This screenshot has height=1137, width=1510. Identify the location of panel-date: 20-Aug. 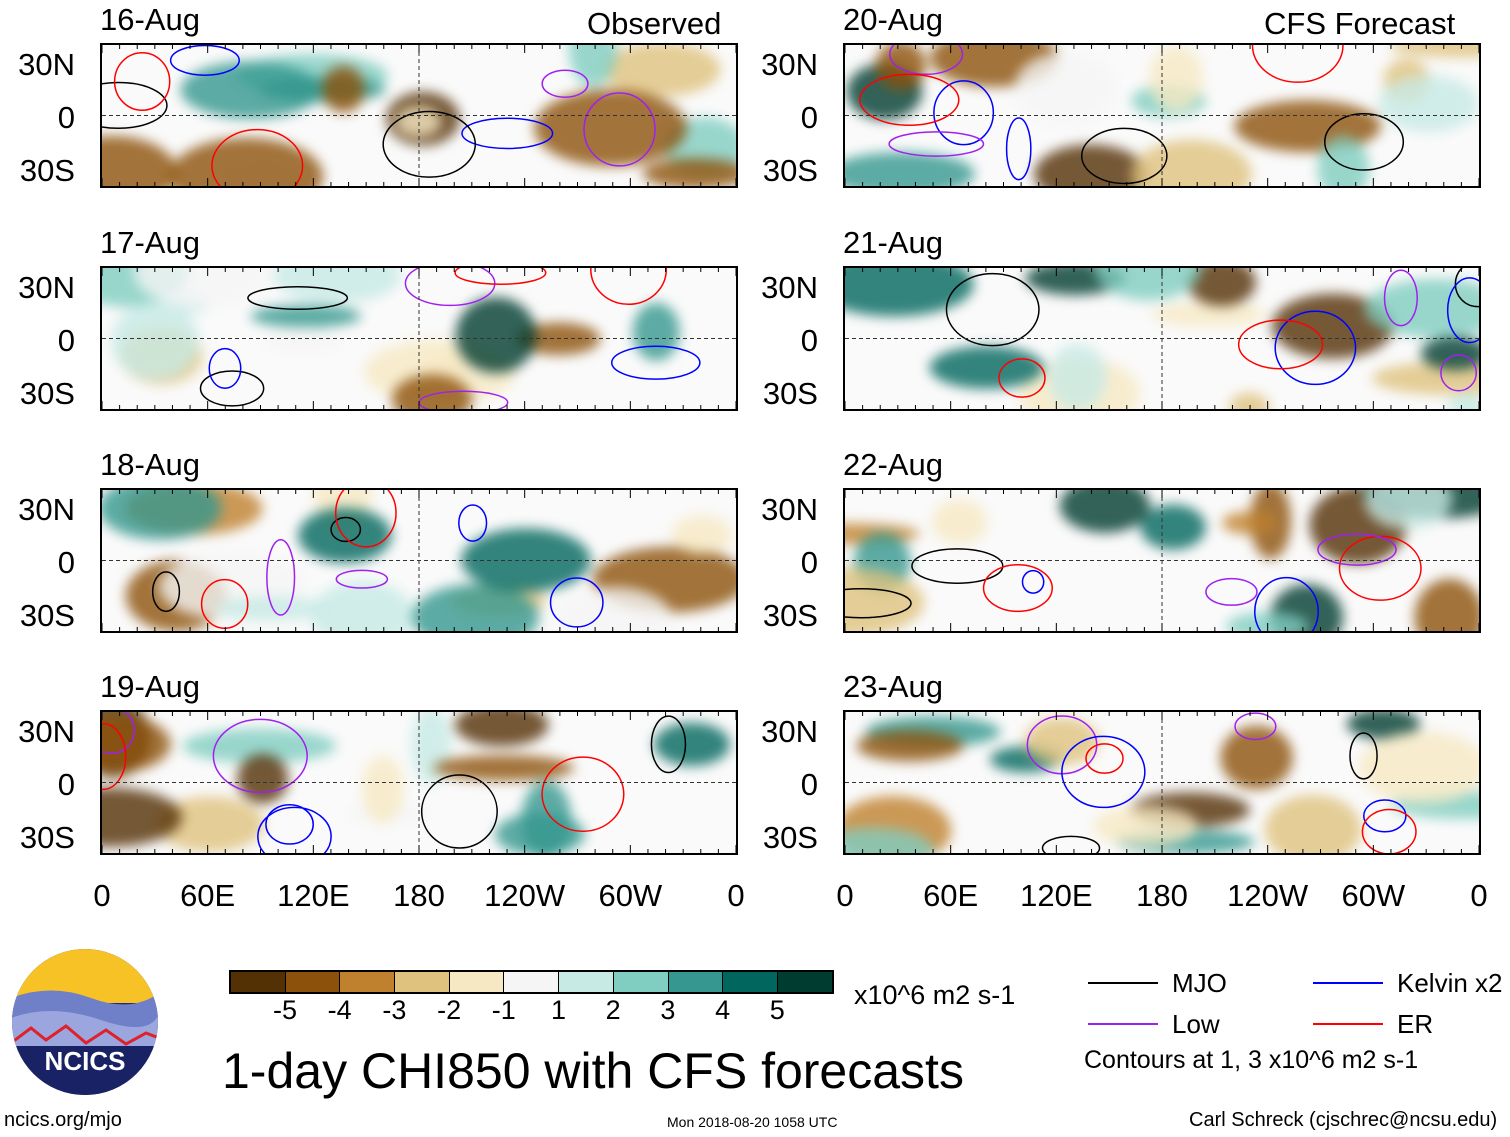
(893, 19).